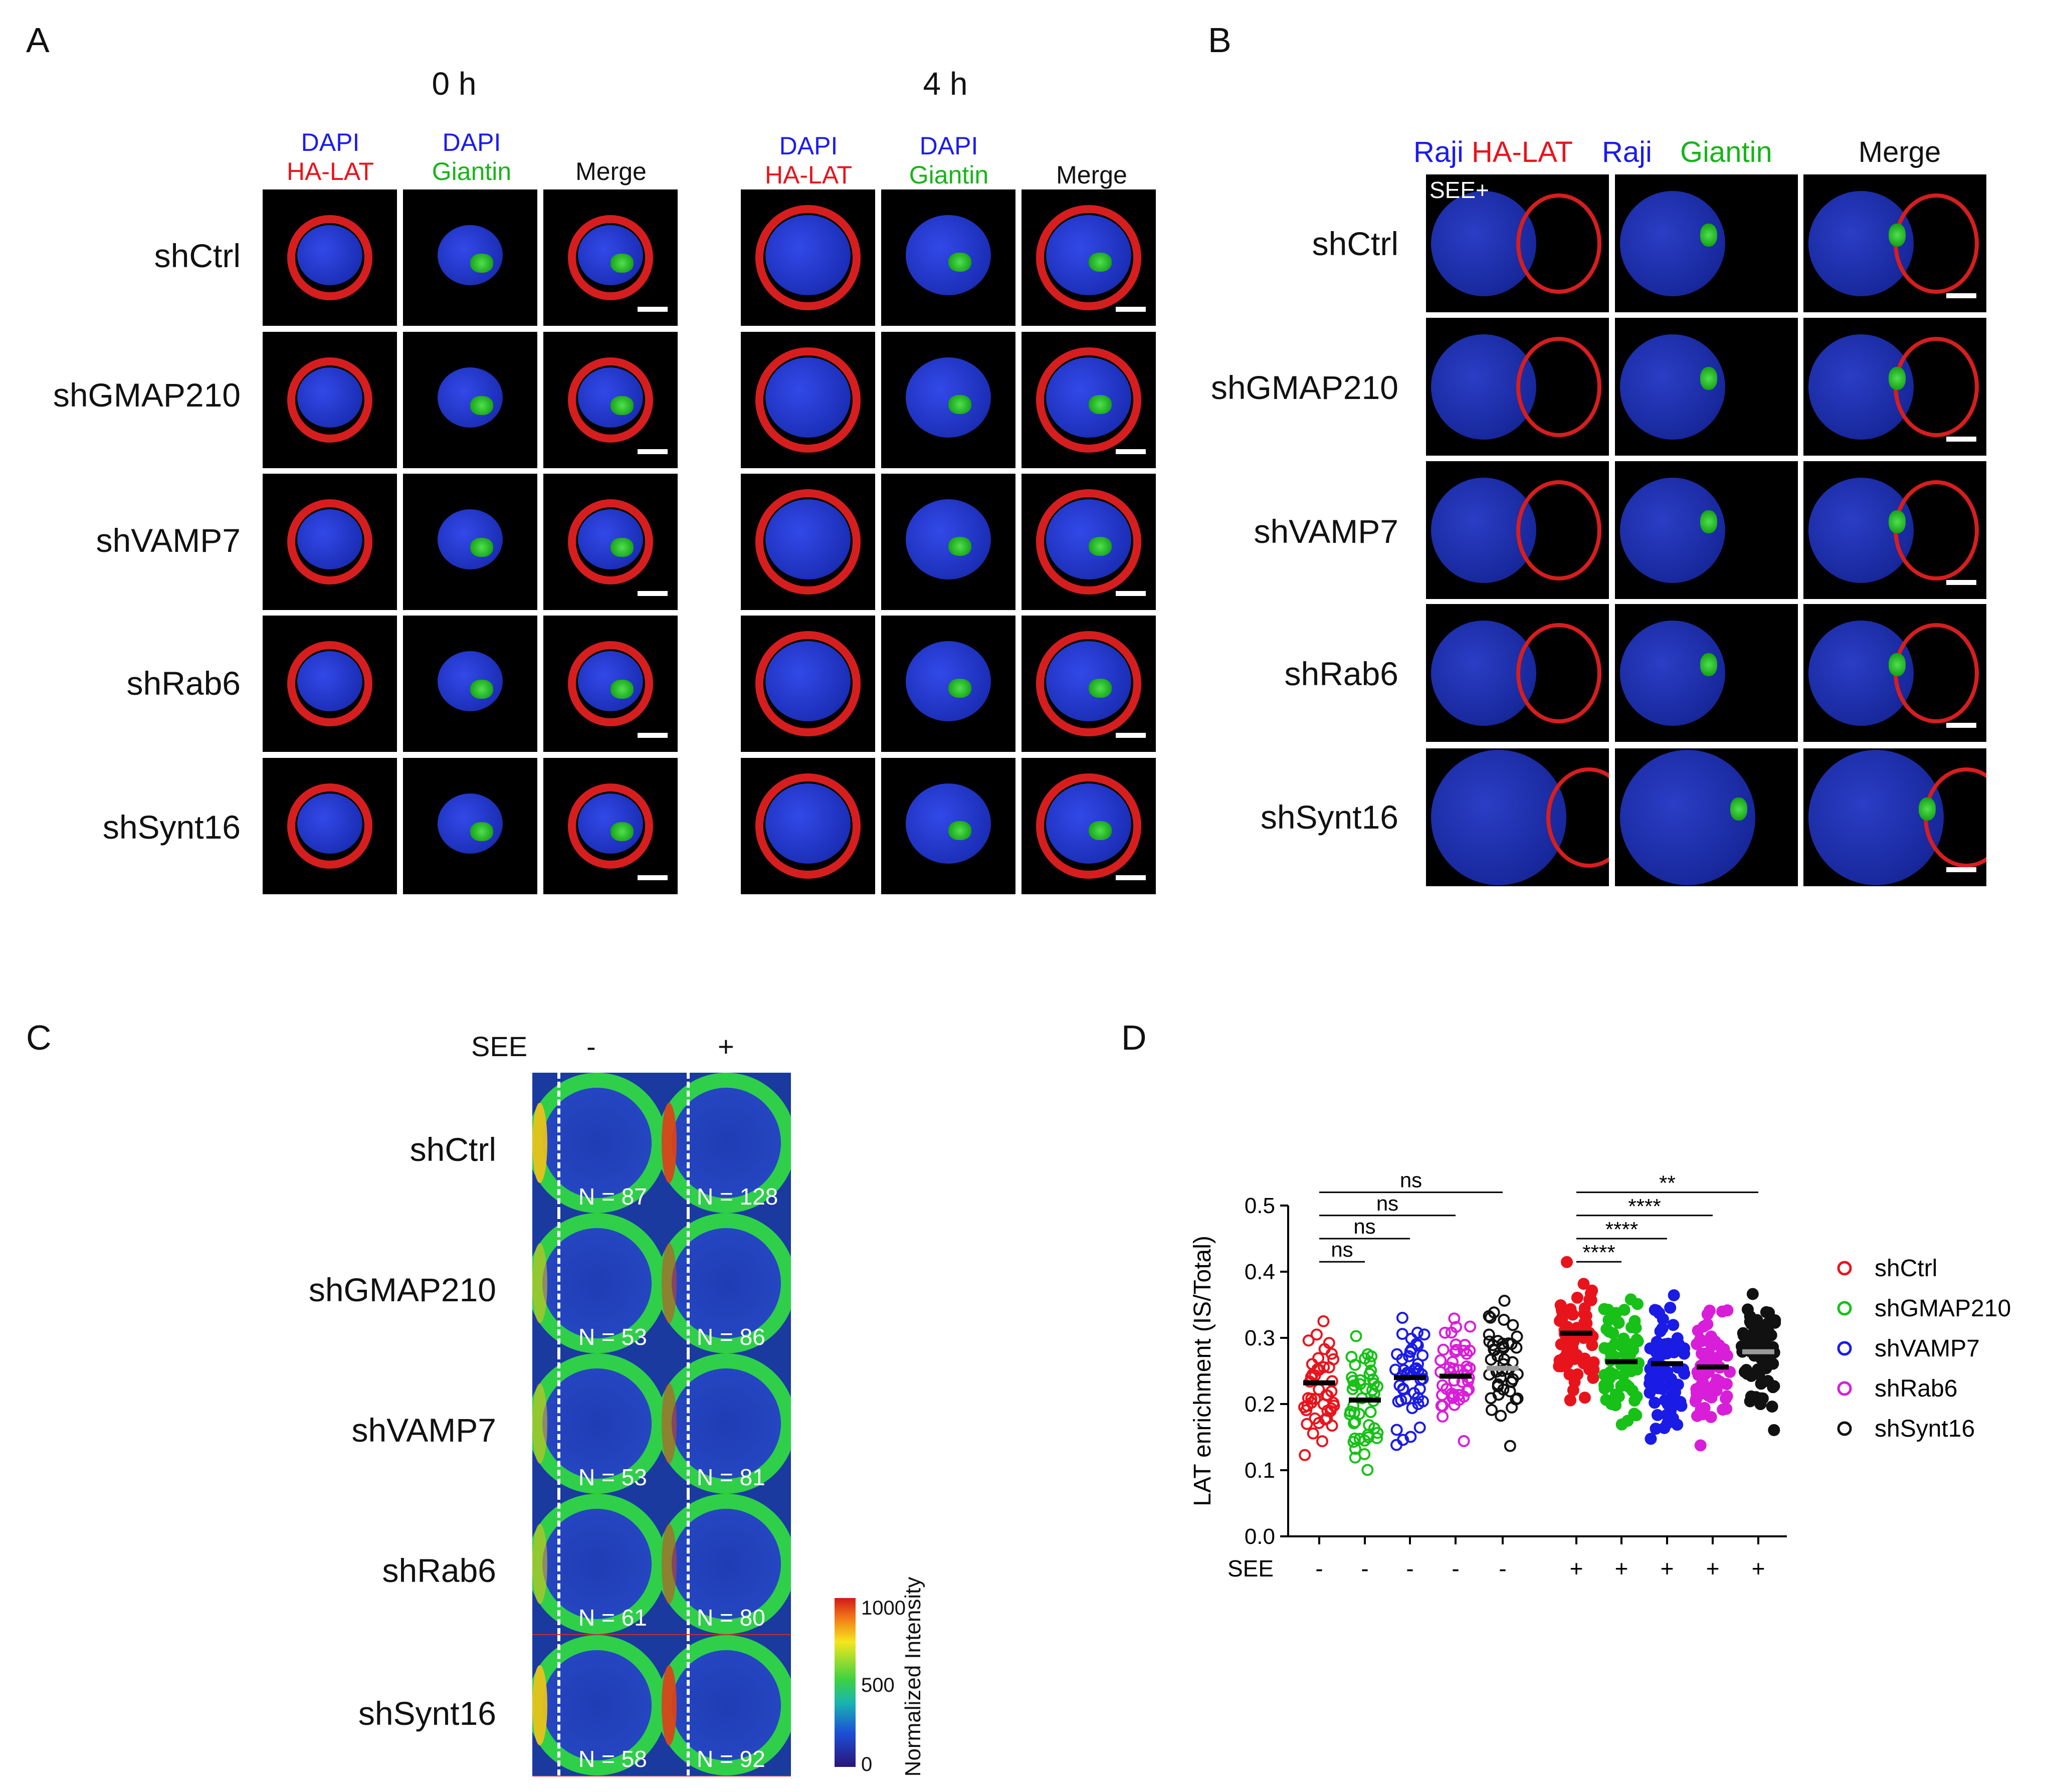 The width and height of the screenshot is (2045, 1792). I want to click on b-micrograph-shvamp7-raji-halat, so click(1518, 530).